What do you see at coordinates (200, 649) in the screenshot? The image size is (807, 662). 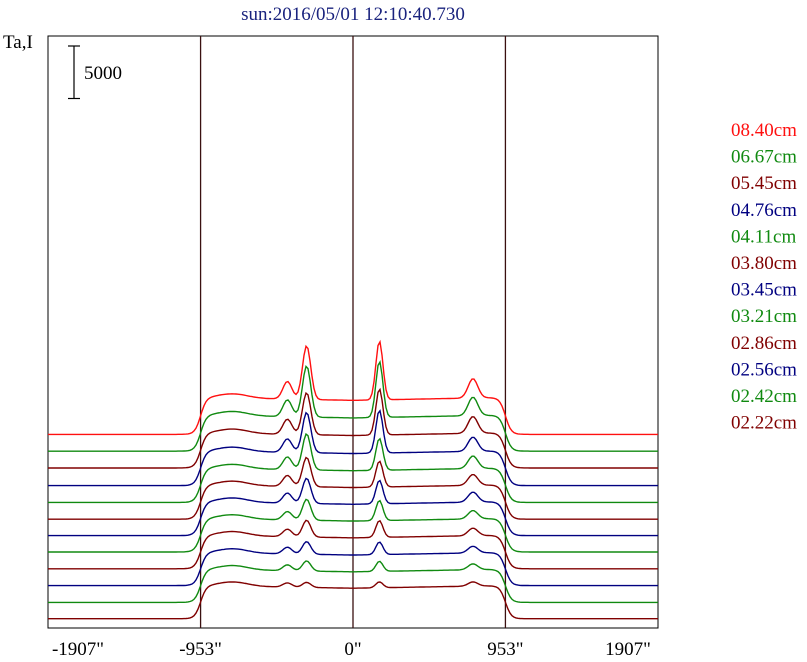 I see `x-tick-label: -953"` at bounding box center [200, 649].